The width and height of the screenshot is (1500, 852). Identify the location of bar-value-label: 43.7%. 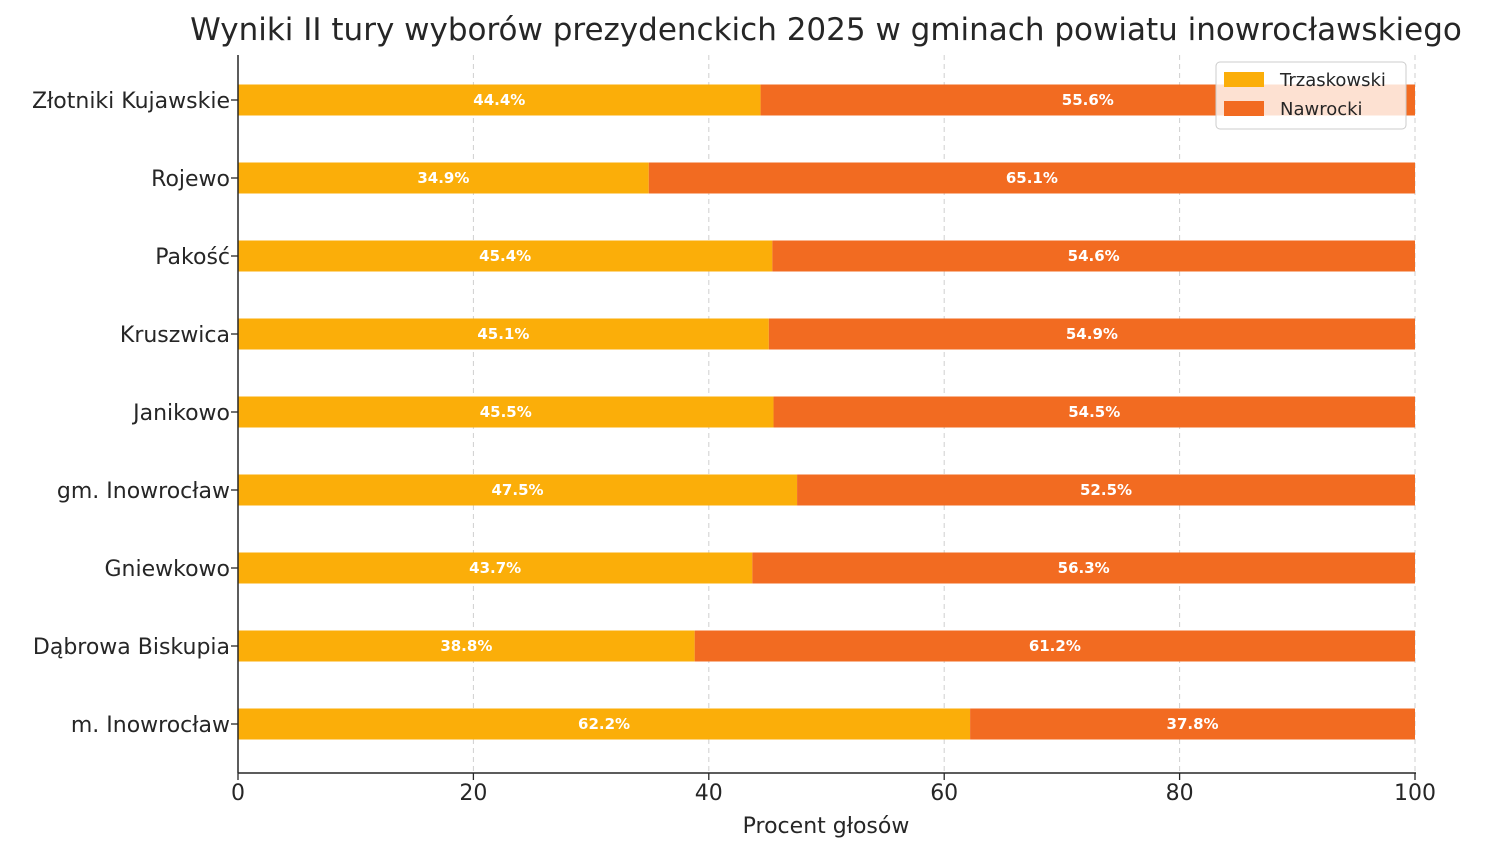
(495, 568).